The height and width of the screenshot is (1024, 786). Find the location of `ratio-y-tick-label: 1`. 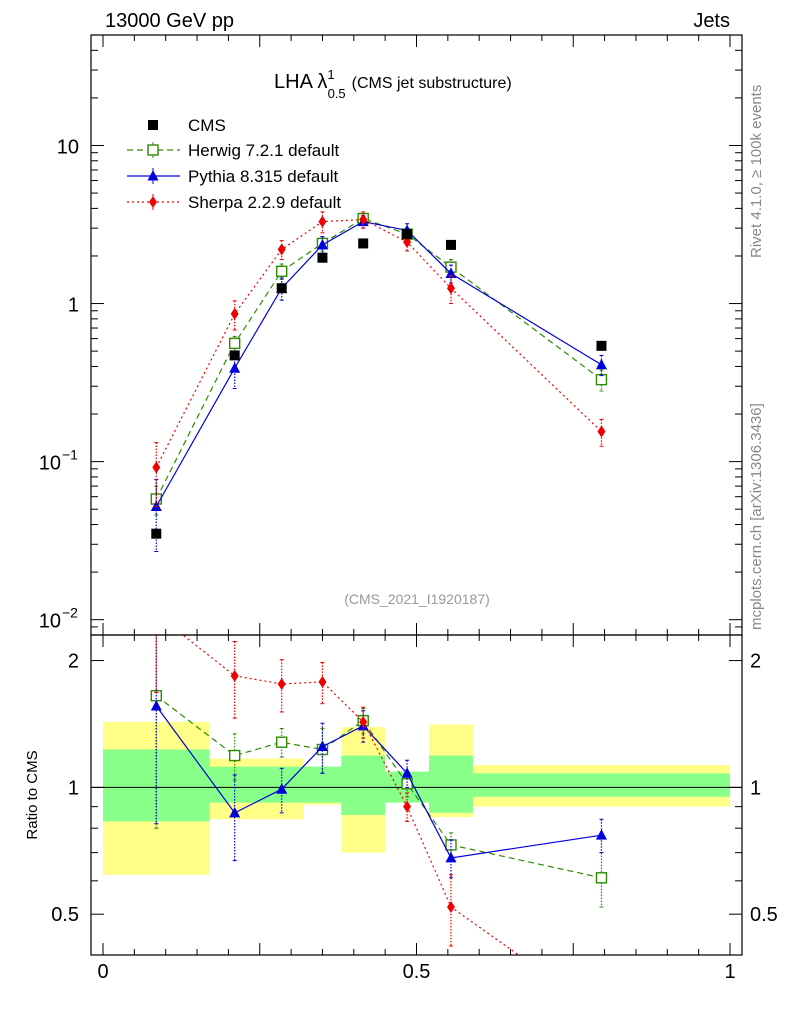

ratio-y-tick-label: 1 is located at coordinates (73, 788).